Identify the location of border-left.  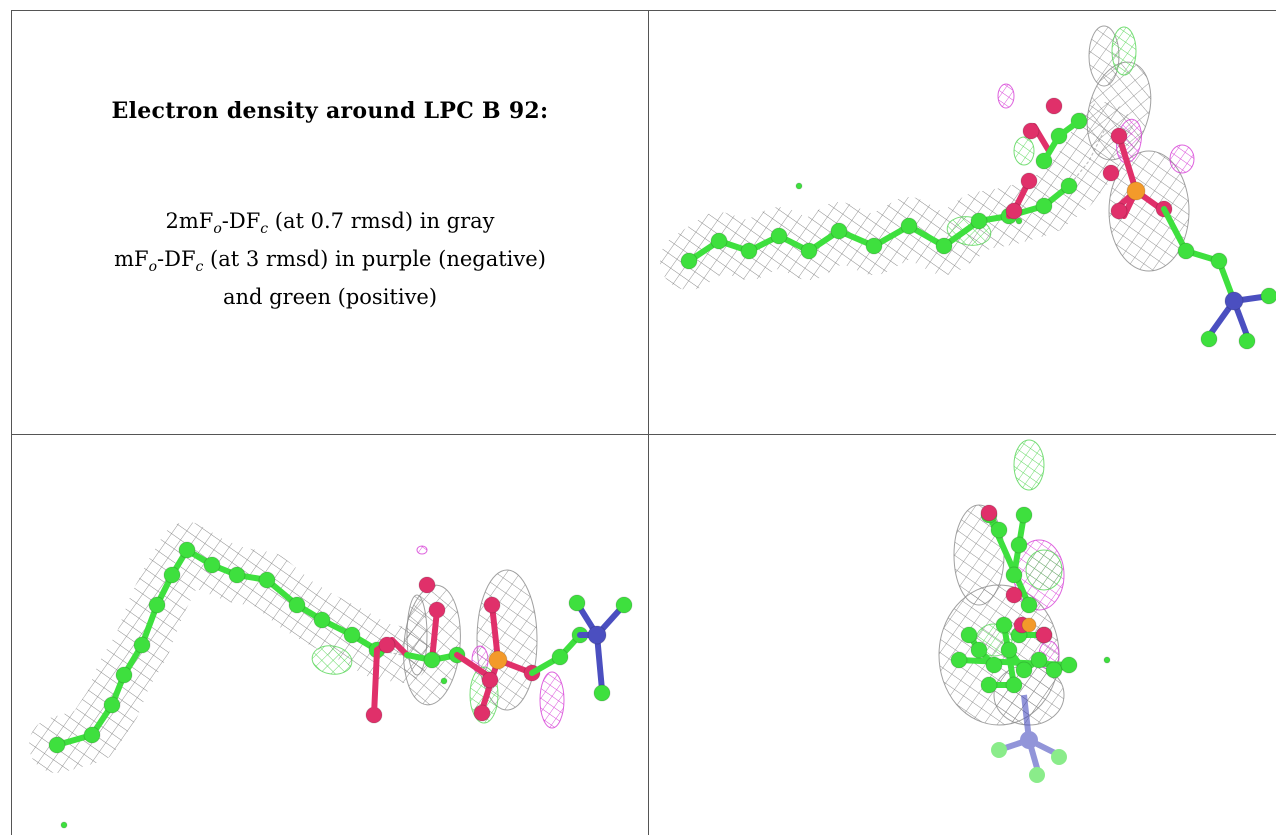
(11, 422).